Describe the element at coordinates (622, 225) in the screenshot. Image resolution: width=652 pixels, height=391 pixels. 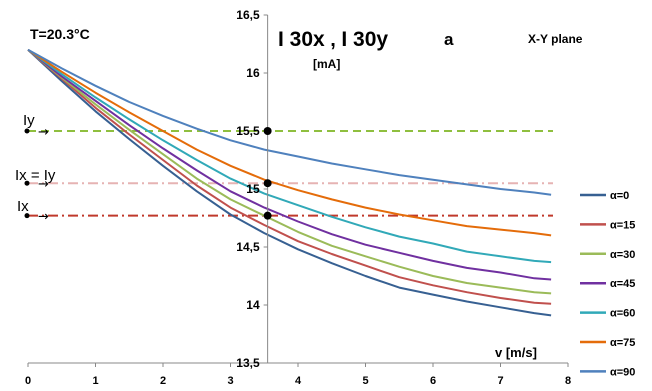
I see `legend-label-1: α=15` at that location.